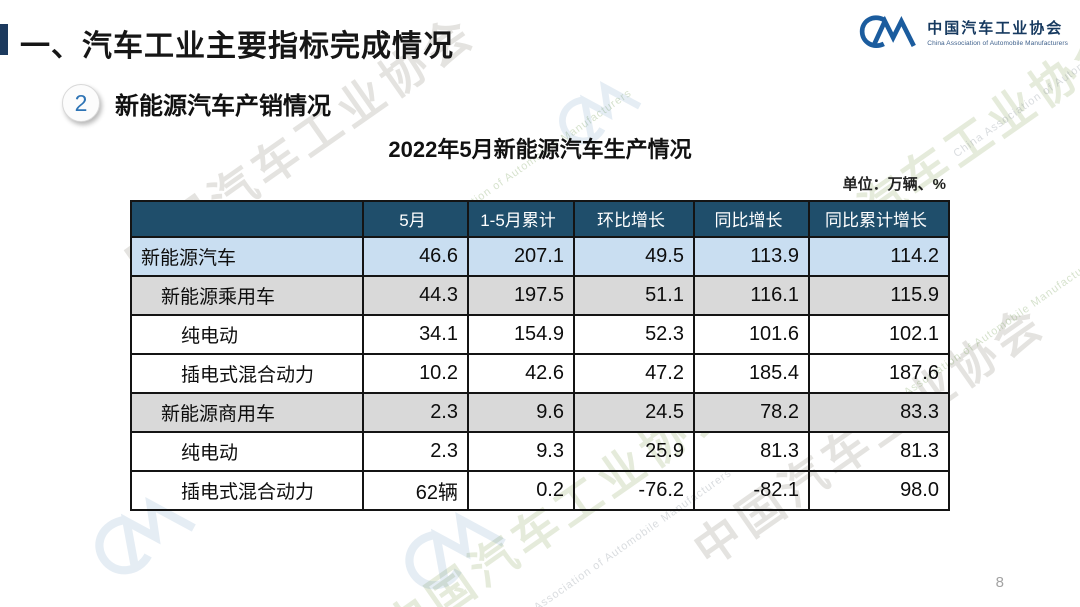 The height and width of the screenshot is (607, 1080). Describe the element at coordinates (751, 219) in the screenshot. I see `column-header: 同比增长` at that location.